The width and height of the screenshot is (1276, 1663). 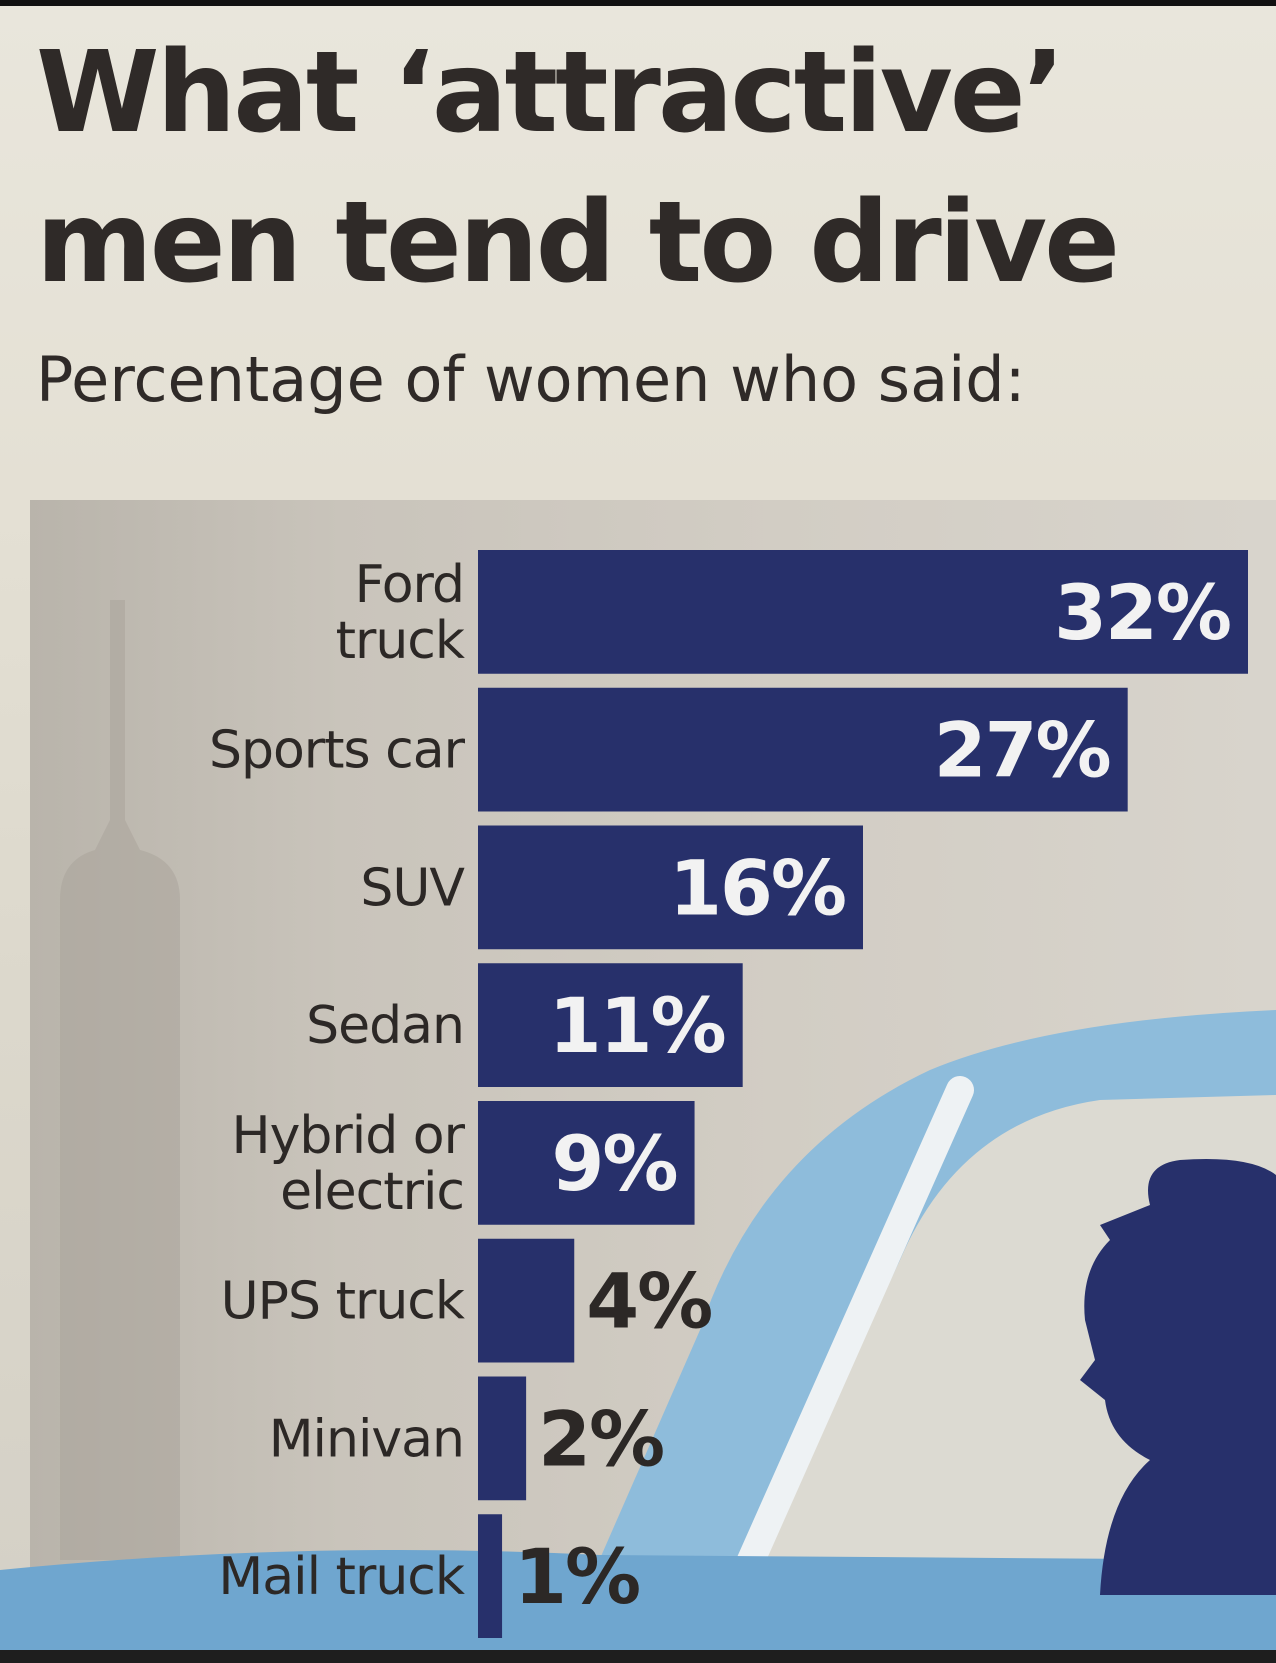 I want to click on category-label-1: Sports car, so click(x=337, y=751).